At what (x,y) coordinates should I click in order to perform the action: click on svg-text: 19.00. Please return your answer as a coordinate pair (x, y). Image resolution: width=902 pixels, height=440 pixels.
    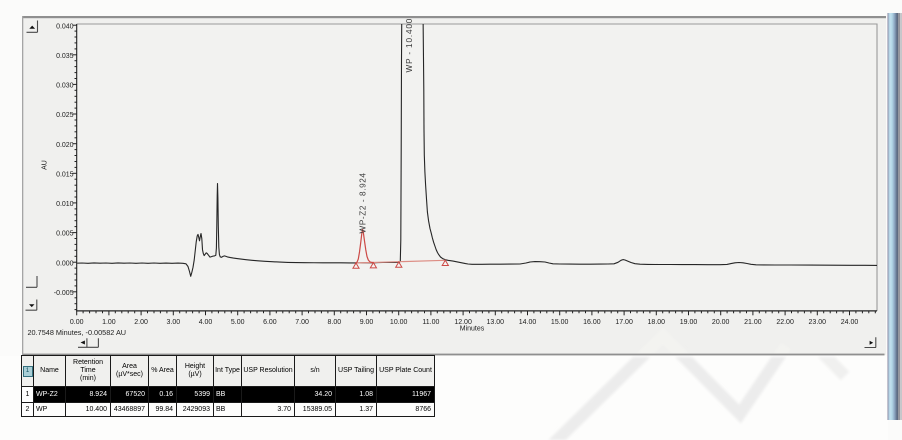
    Looking at the image, I should click on (689, 322).